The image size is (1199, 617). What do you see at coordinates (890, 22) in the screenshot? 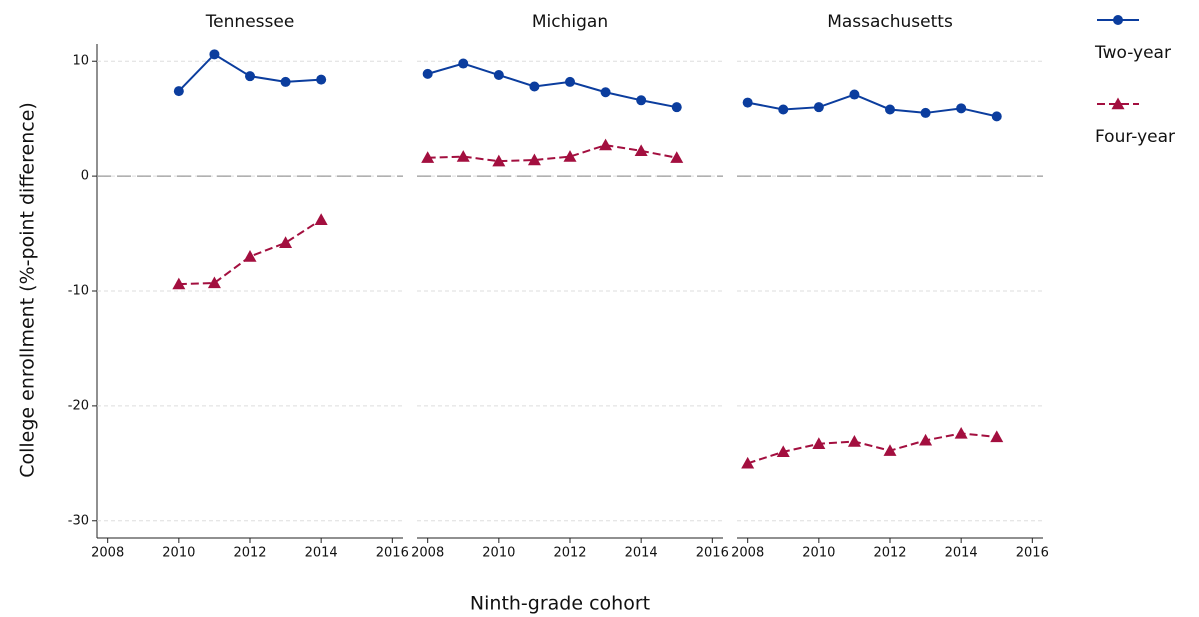
I see `panel-title: Massachusetts` at bounding box center [890, 22].